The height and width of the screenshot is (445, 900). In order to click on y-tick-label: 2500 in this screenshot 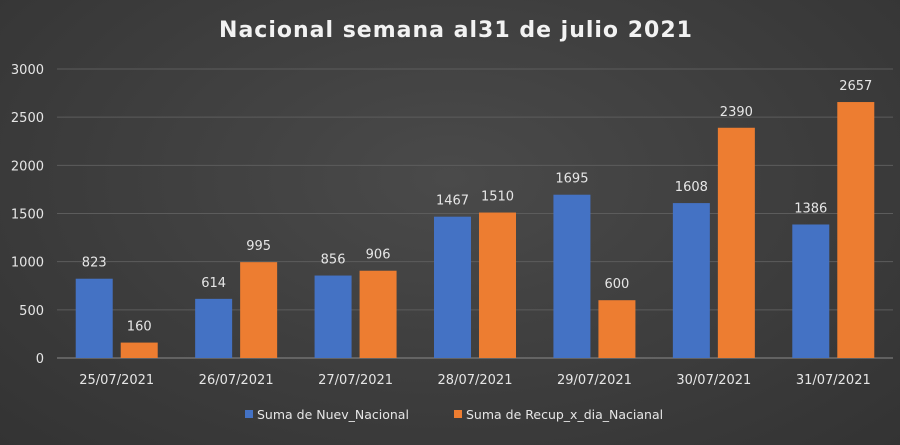, I will do `click(27, 118)`.